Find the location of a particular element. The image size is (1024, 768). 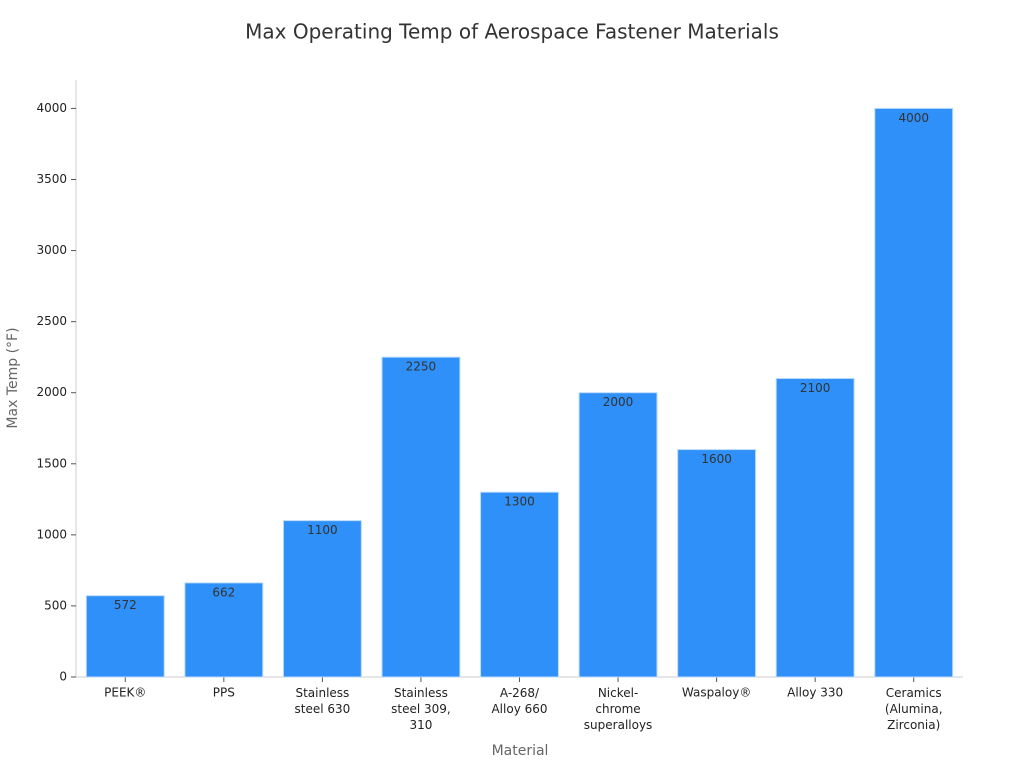

x-tick-label: Waspaloy® is located at coordinates (716, 693).